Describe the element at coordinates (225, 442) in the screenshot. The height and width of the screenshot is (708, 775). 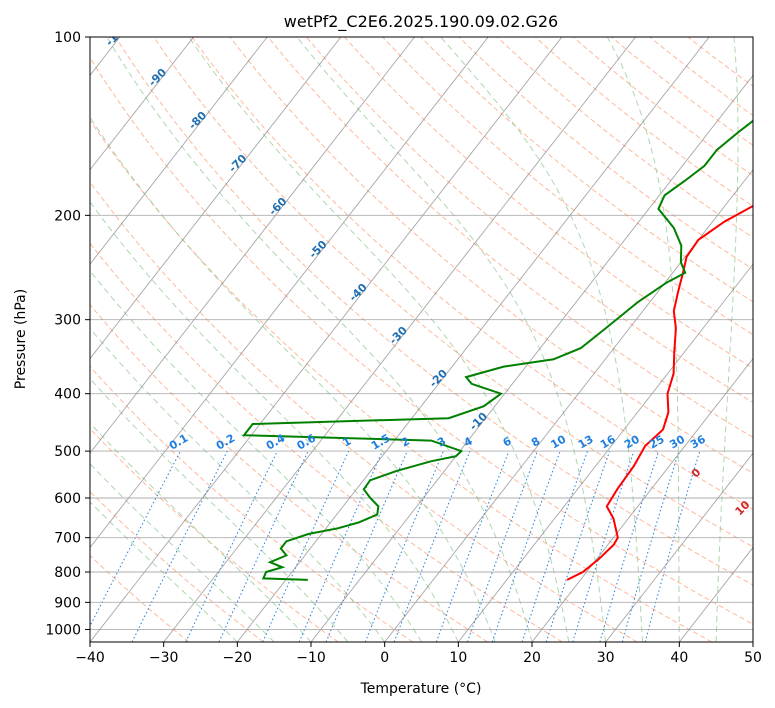
I see `mixing-ratio-label: 0.2` at that location.